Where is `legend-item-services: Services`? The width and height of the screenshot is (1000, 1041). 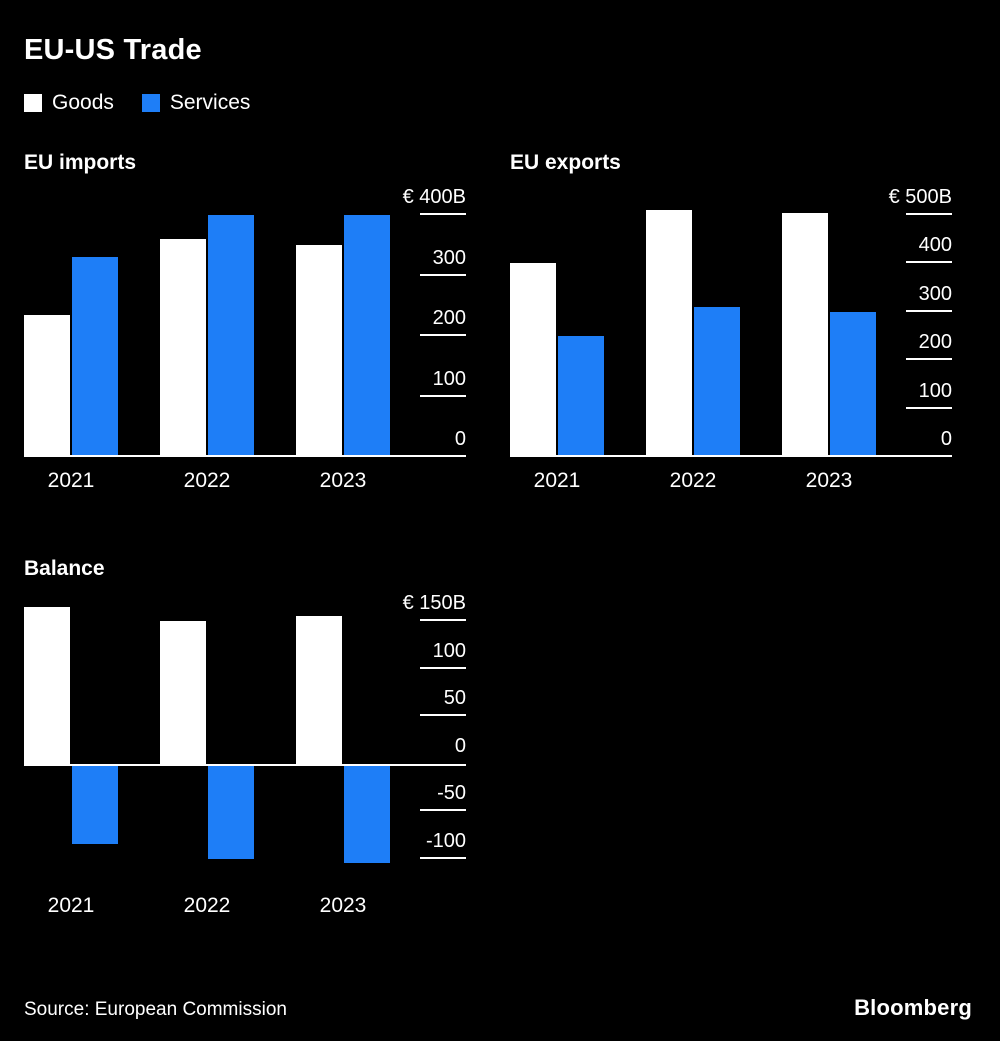 legend-item-services: Services is located at coordinates (196, 103).